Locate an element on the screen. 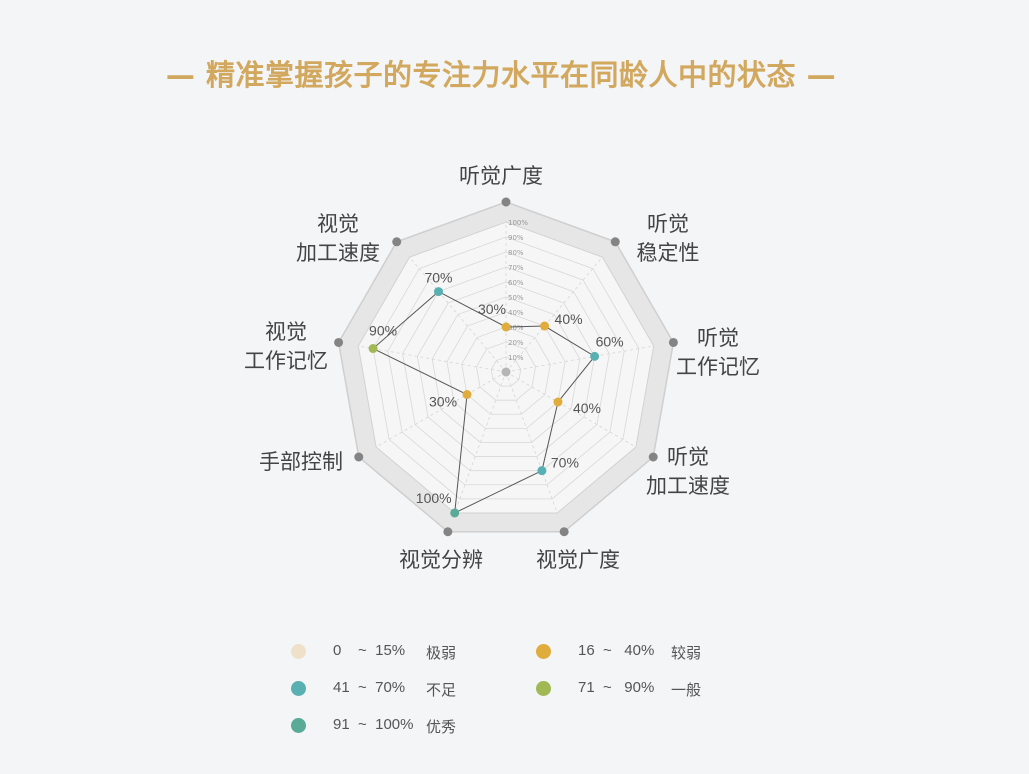 This screenshot has width=1029, height=774. legend-label: 一般 is located at coordinates (686, 690).